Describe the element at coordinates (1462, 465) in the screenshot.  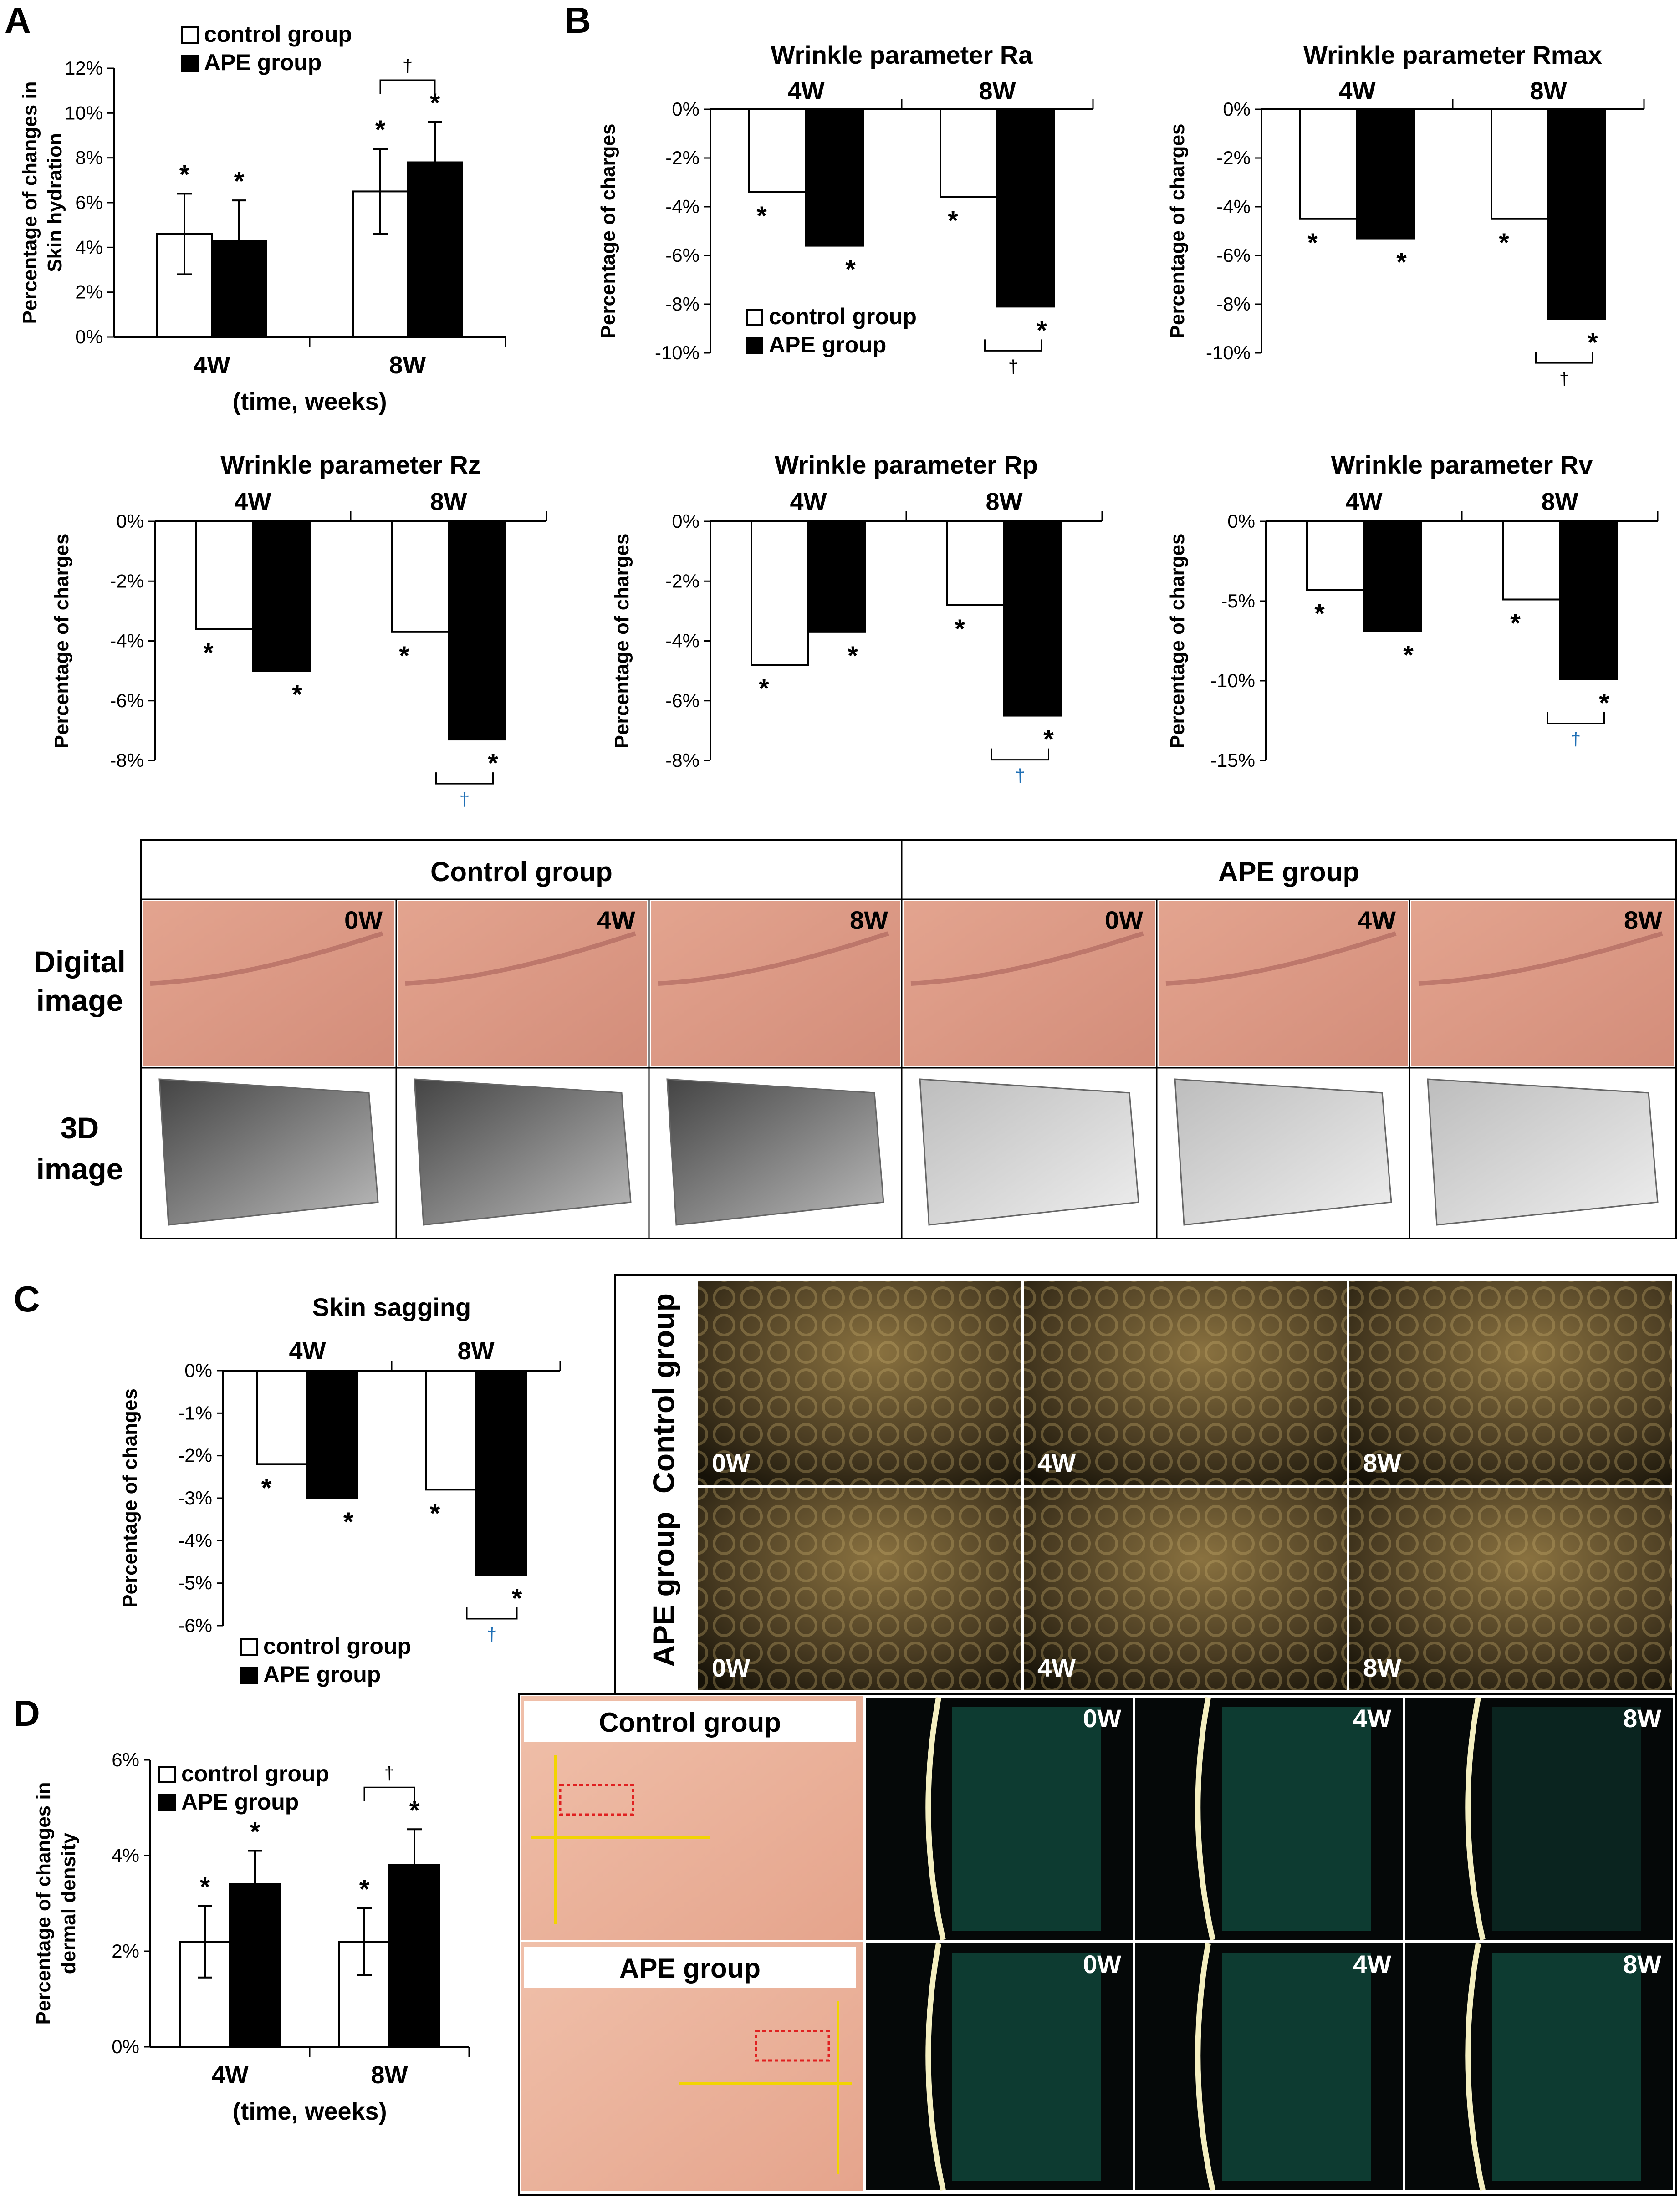
I see `chart-title: Wrinkle parameter Rv` at that location.